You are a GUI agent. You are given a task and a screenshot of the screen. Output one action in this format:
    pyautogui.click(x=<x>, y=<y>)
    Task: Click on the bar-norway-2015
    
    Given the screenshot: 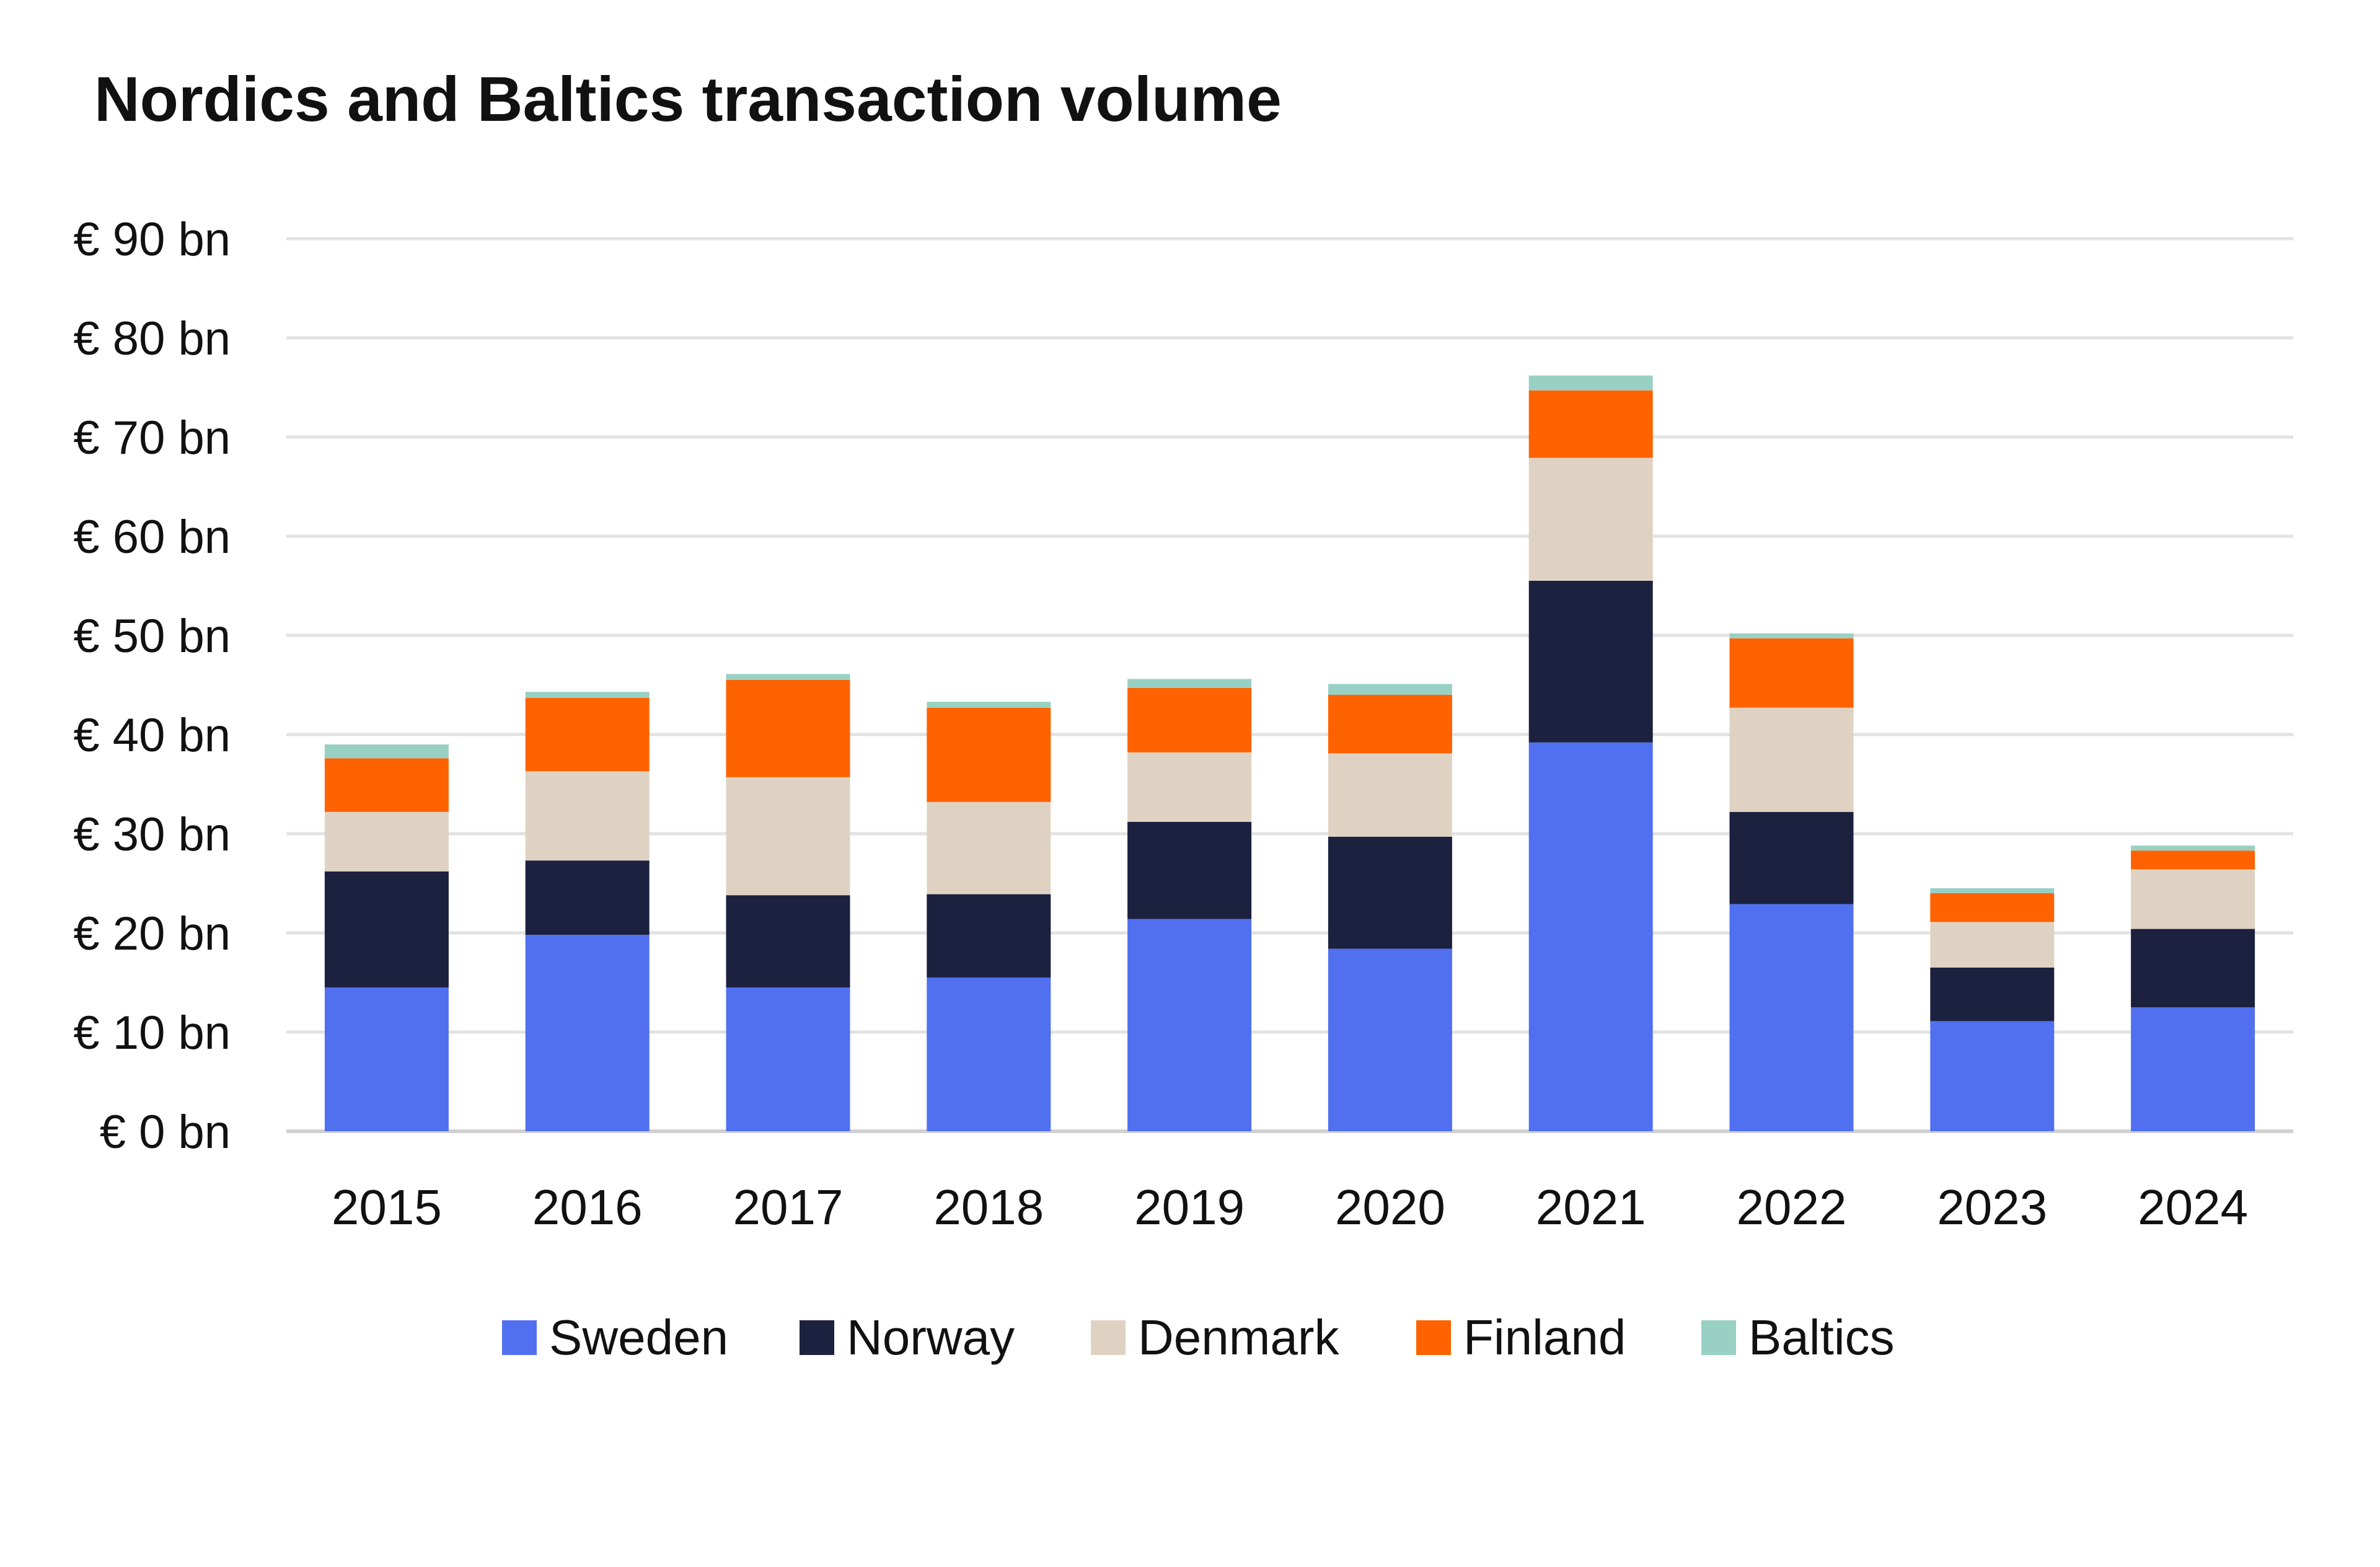 What is the action you would take?
    pyautogui.click(x=386, y=929)
    